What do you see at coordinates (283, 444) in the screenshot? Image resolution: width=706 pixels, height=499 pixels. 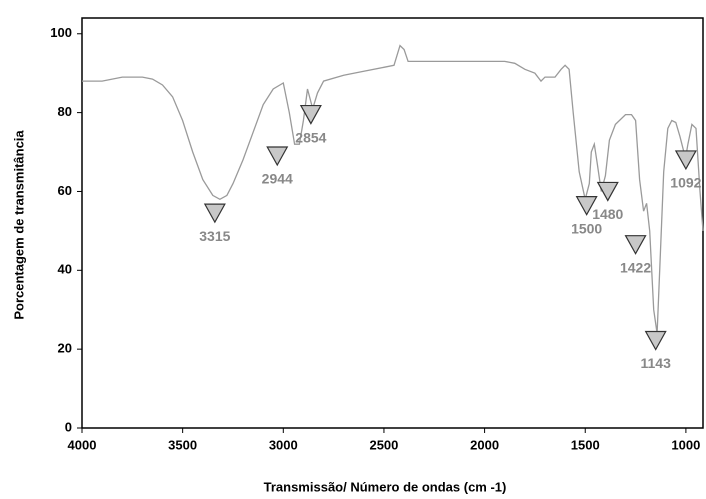 I see `x-tick-label: 3000` at bounding box center [283, 444].